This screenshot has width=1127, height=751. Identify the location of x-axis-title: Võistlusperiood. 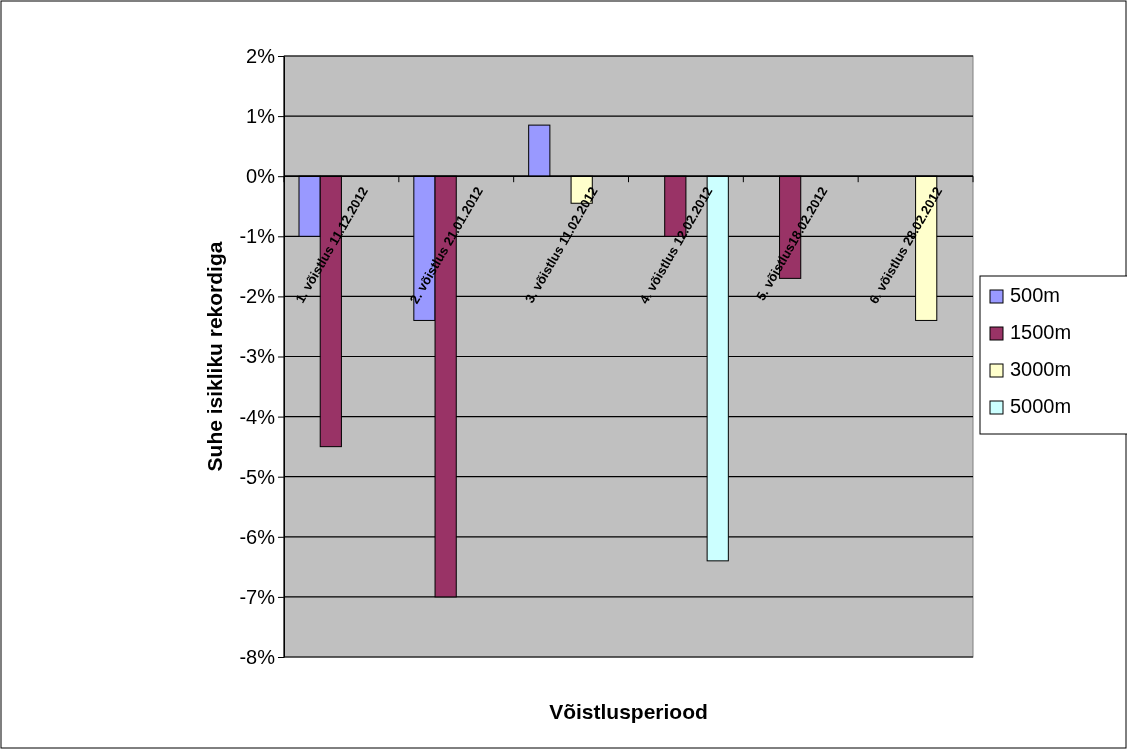
(628, 711).